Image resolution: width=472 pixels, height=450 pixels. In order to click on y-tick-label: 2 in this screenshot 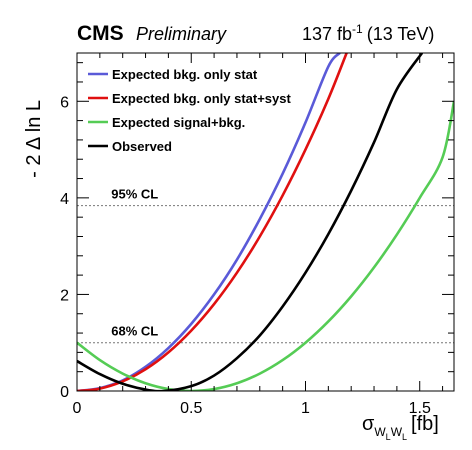, I will do `click(64, 295)`.